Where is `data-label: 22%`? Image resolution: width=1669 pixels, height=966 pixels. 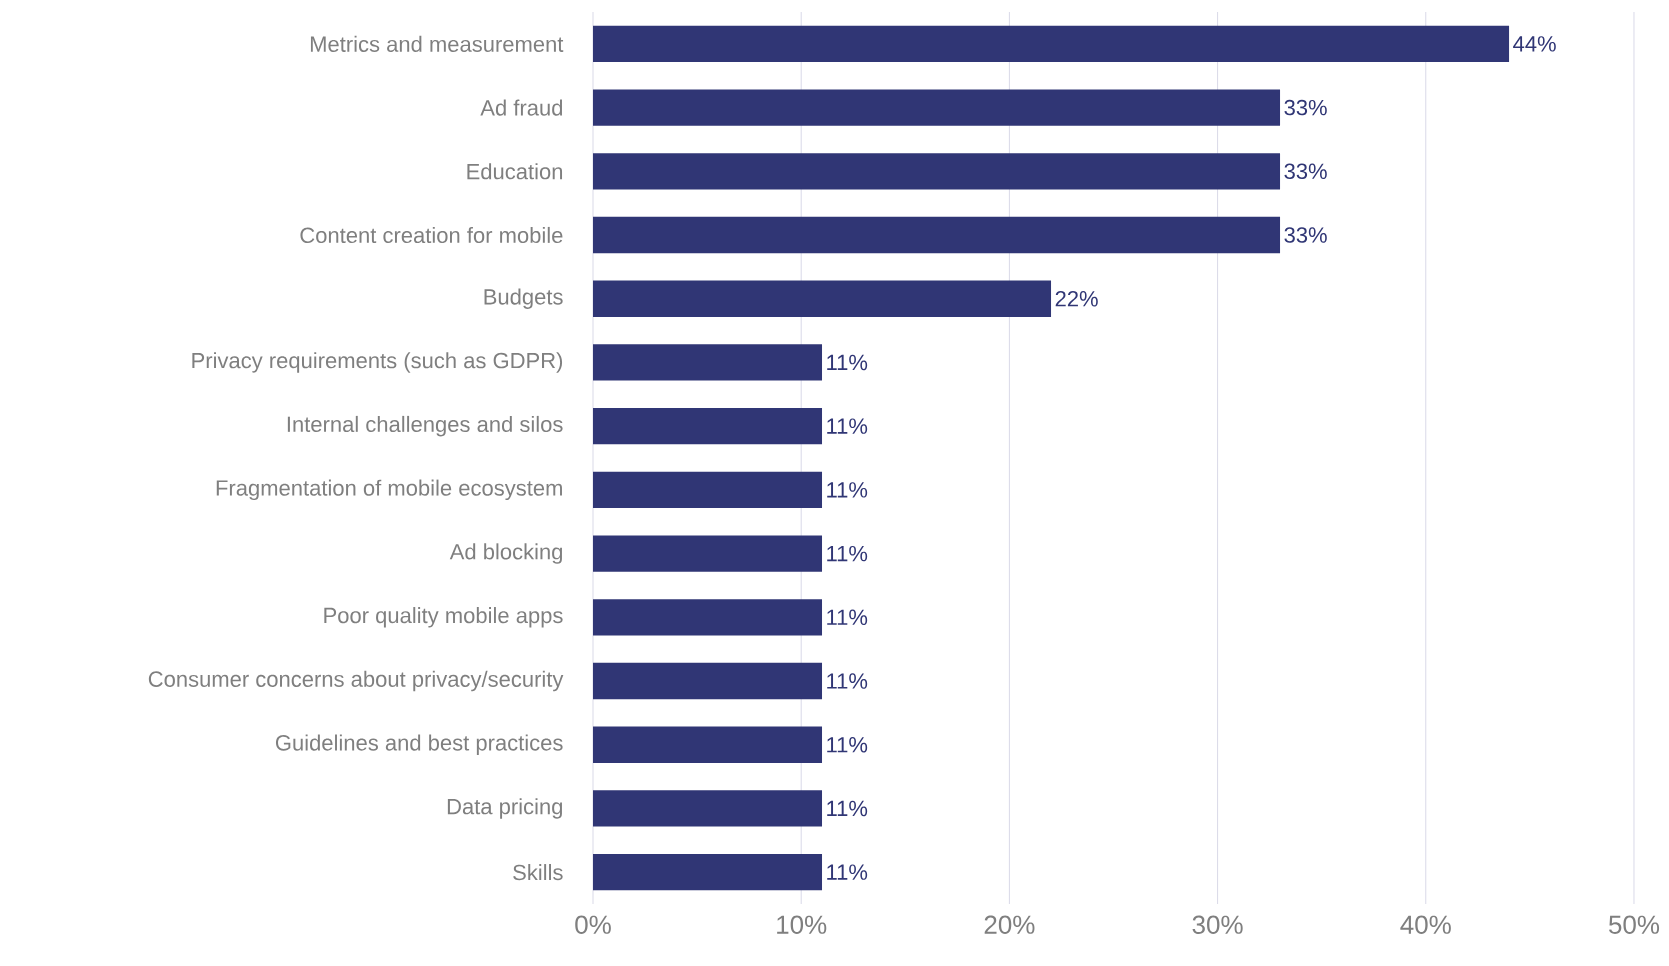 data-label: 22% is located at coordinates (1076, 298).